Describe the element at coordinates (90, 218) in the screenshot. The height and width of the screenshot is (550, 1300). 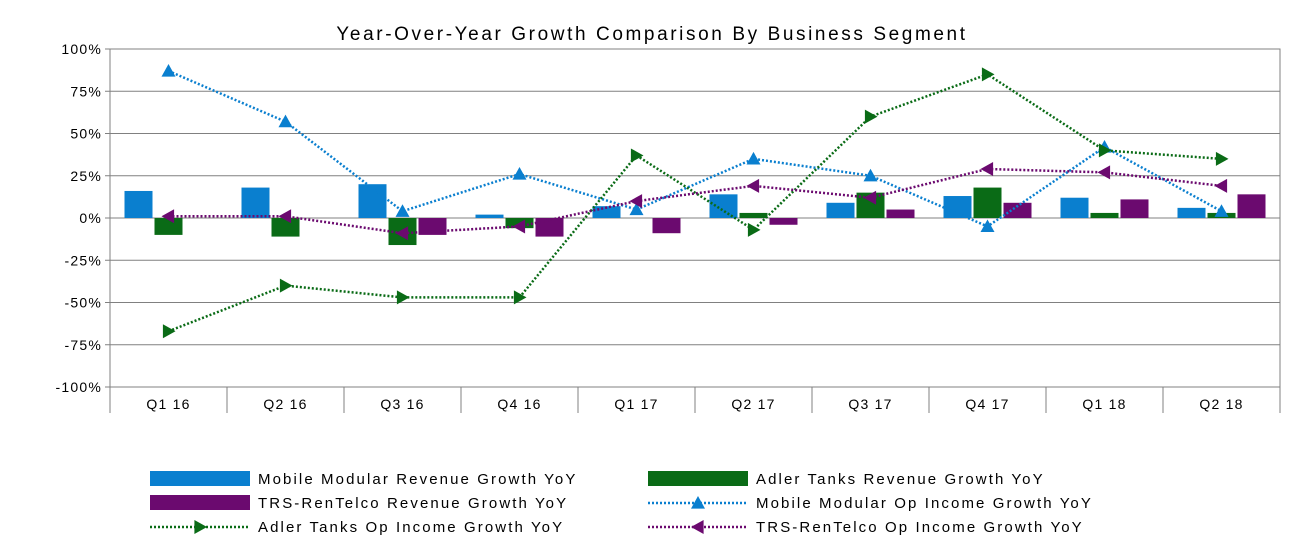
I see `y-tick-label: 0%` at that location.